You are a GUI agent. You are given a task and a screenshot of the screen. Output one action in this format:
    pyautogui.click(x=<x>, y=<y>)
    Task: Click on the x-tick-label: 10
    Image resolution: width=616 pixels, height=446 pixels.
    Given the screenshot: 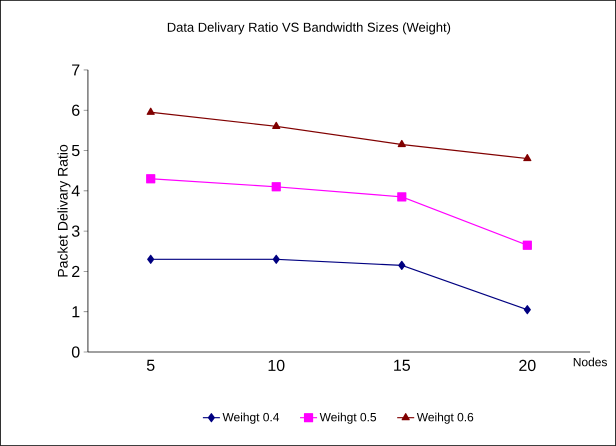 What is the action you would take?
    pyautogui.click(x=276, y=366)
    